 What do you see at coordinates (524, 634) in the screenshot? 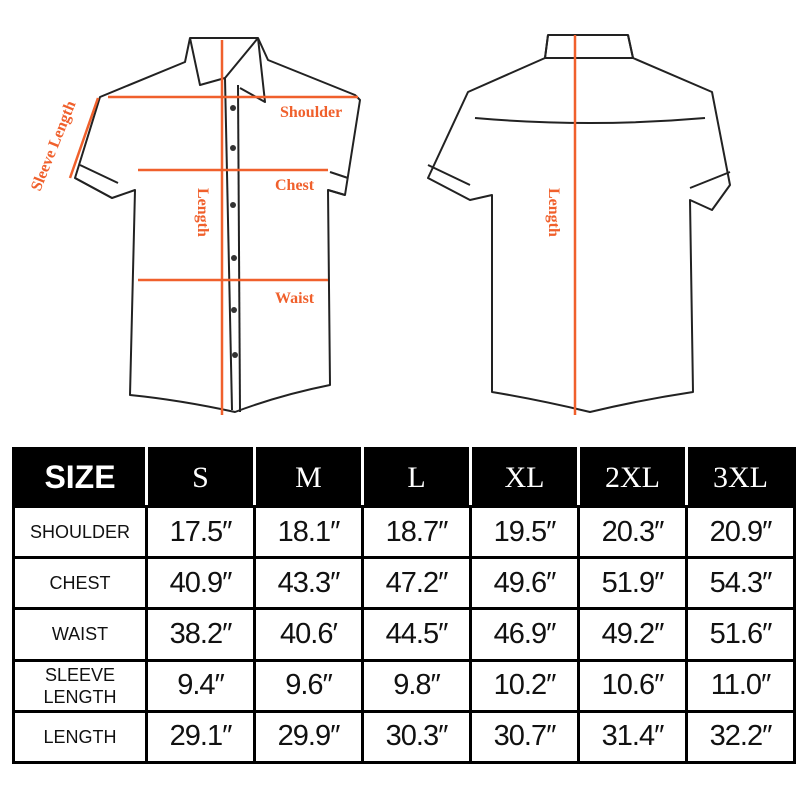
I see `table-cell: 46.9″` at bounding box center [524, 634].